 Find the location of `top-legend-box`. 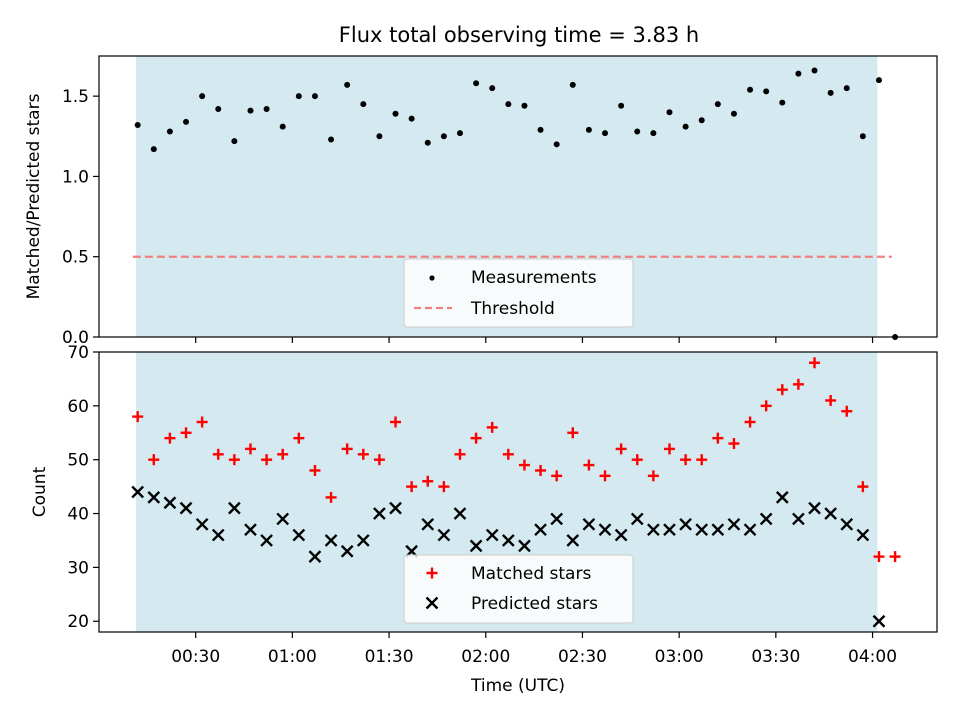

top-legend-box is located at coordinates (518, 293).